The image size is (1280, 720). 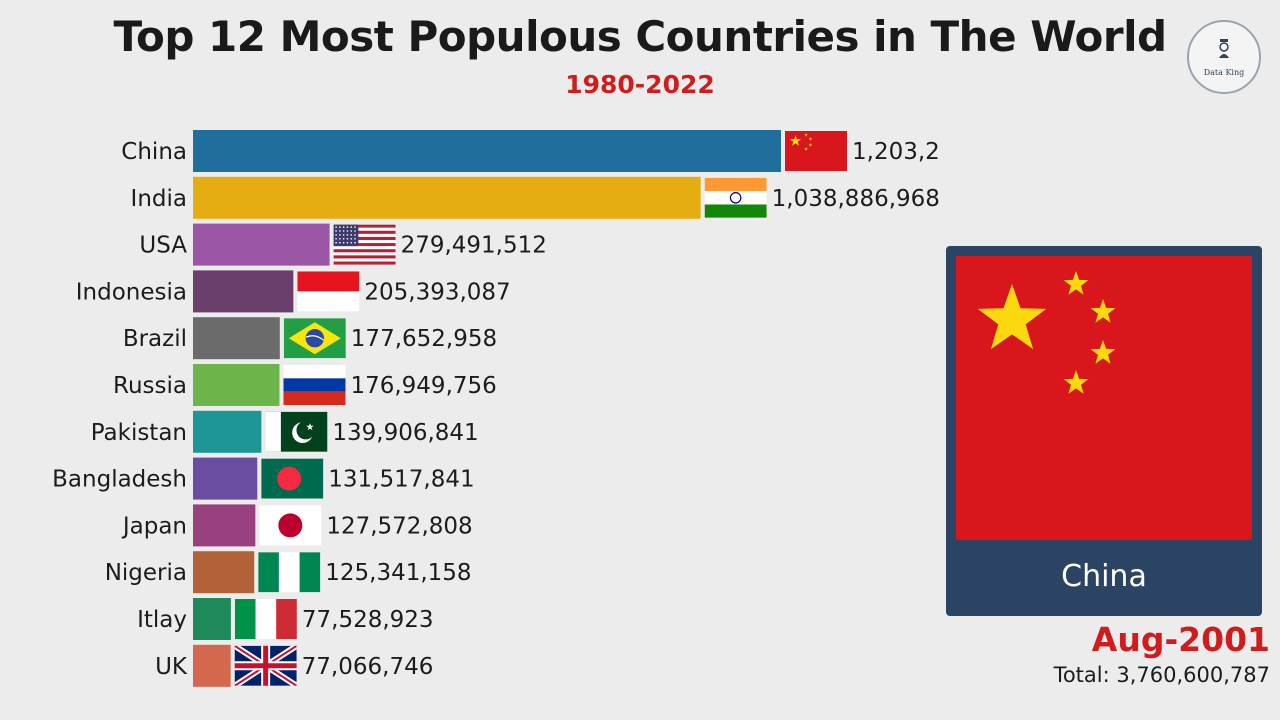 I want to click on bar-japan, so click(x=224, y=525).